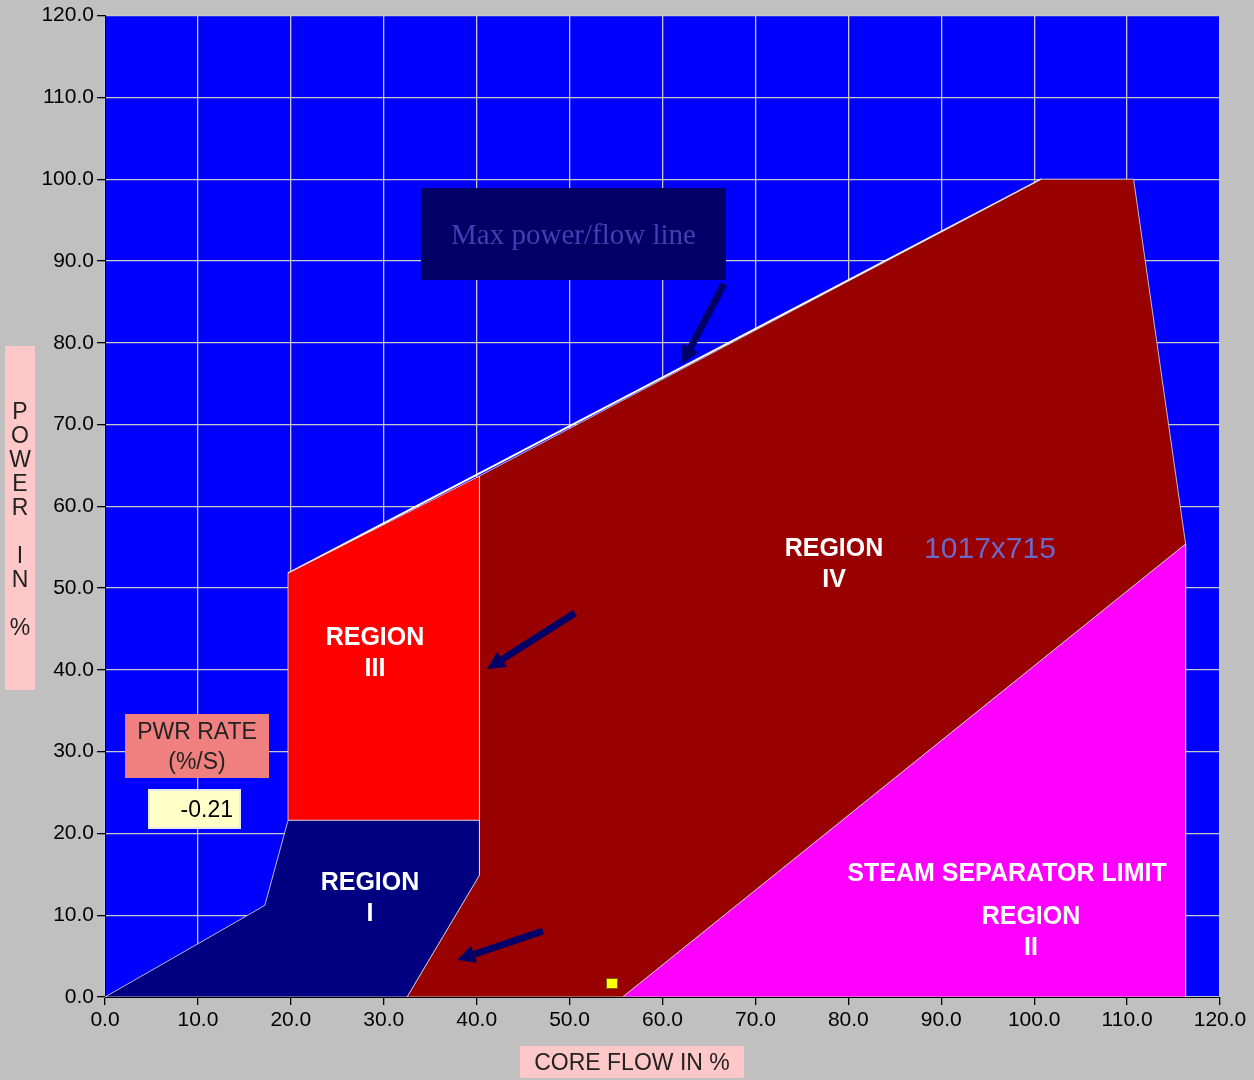 The image size is (1254, 1080). I want to click on y-tick-label: 120.0, so click(67, 14).